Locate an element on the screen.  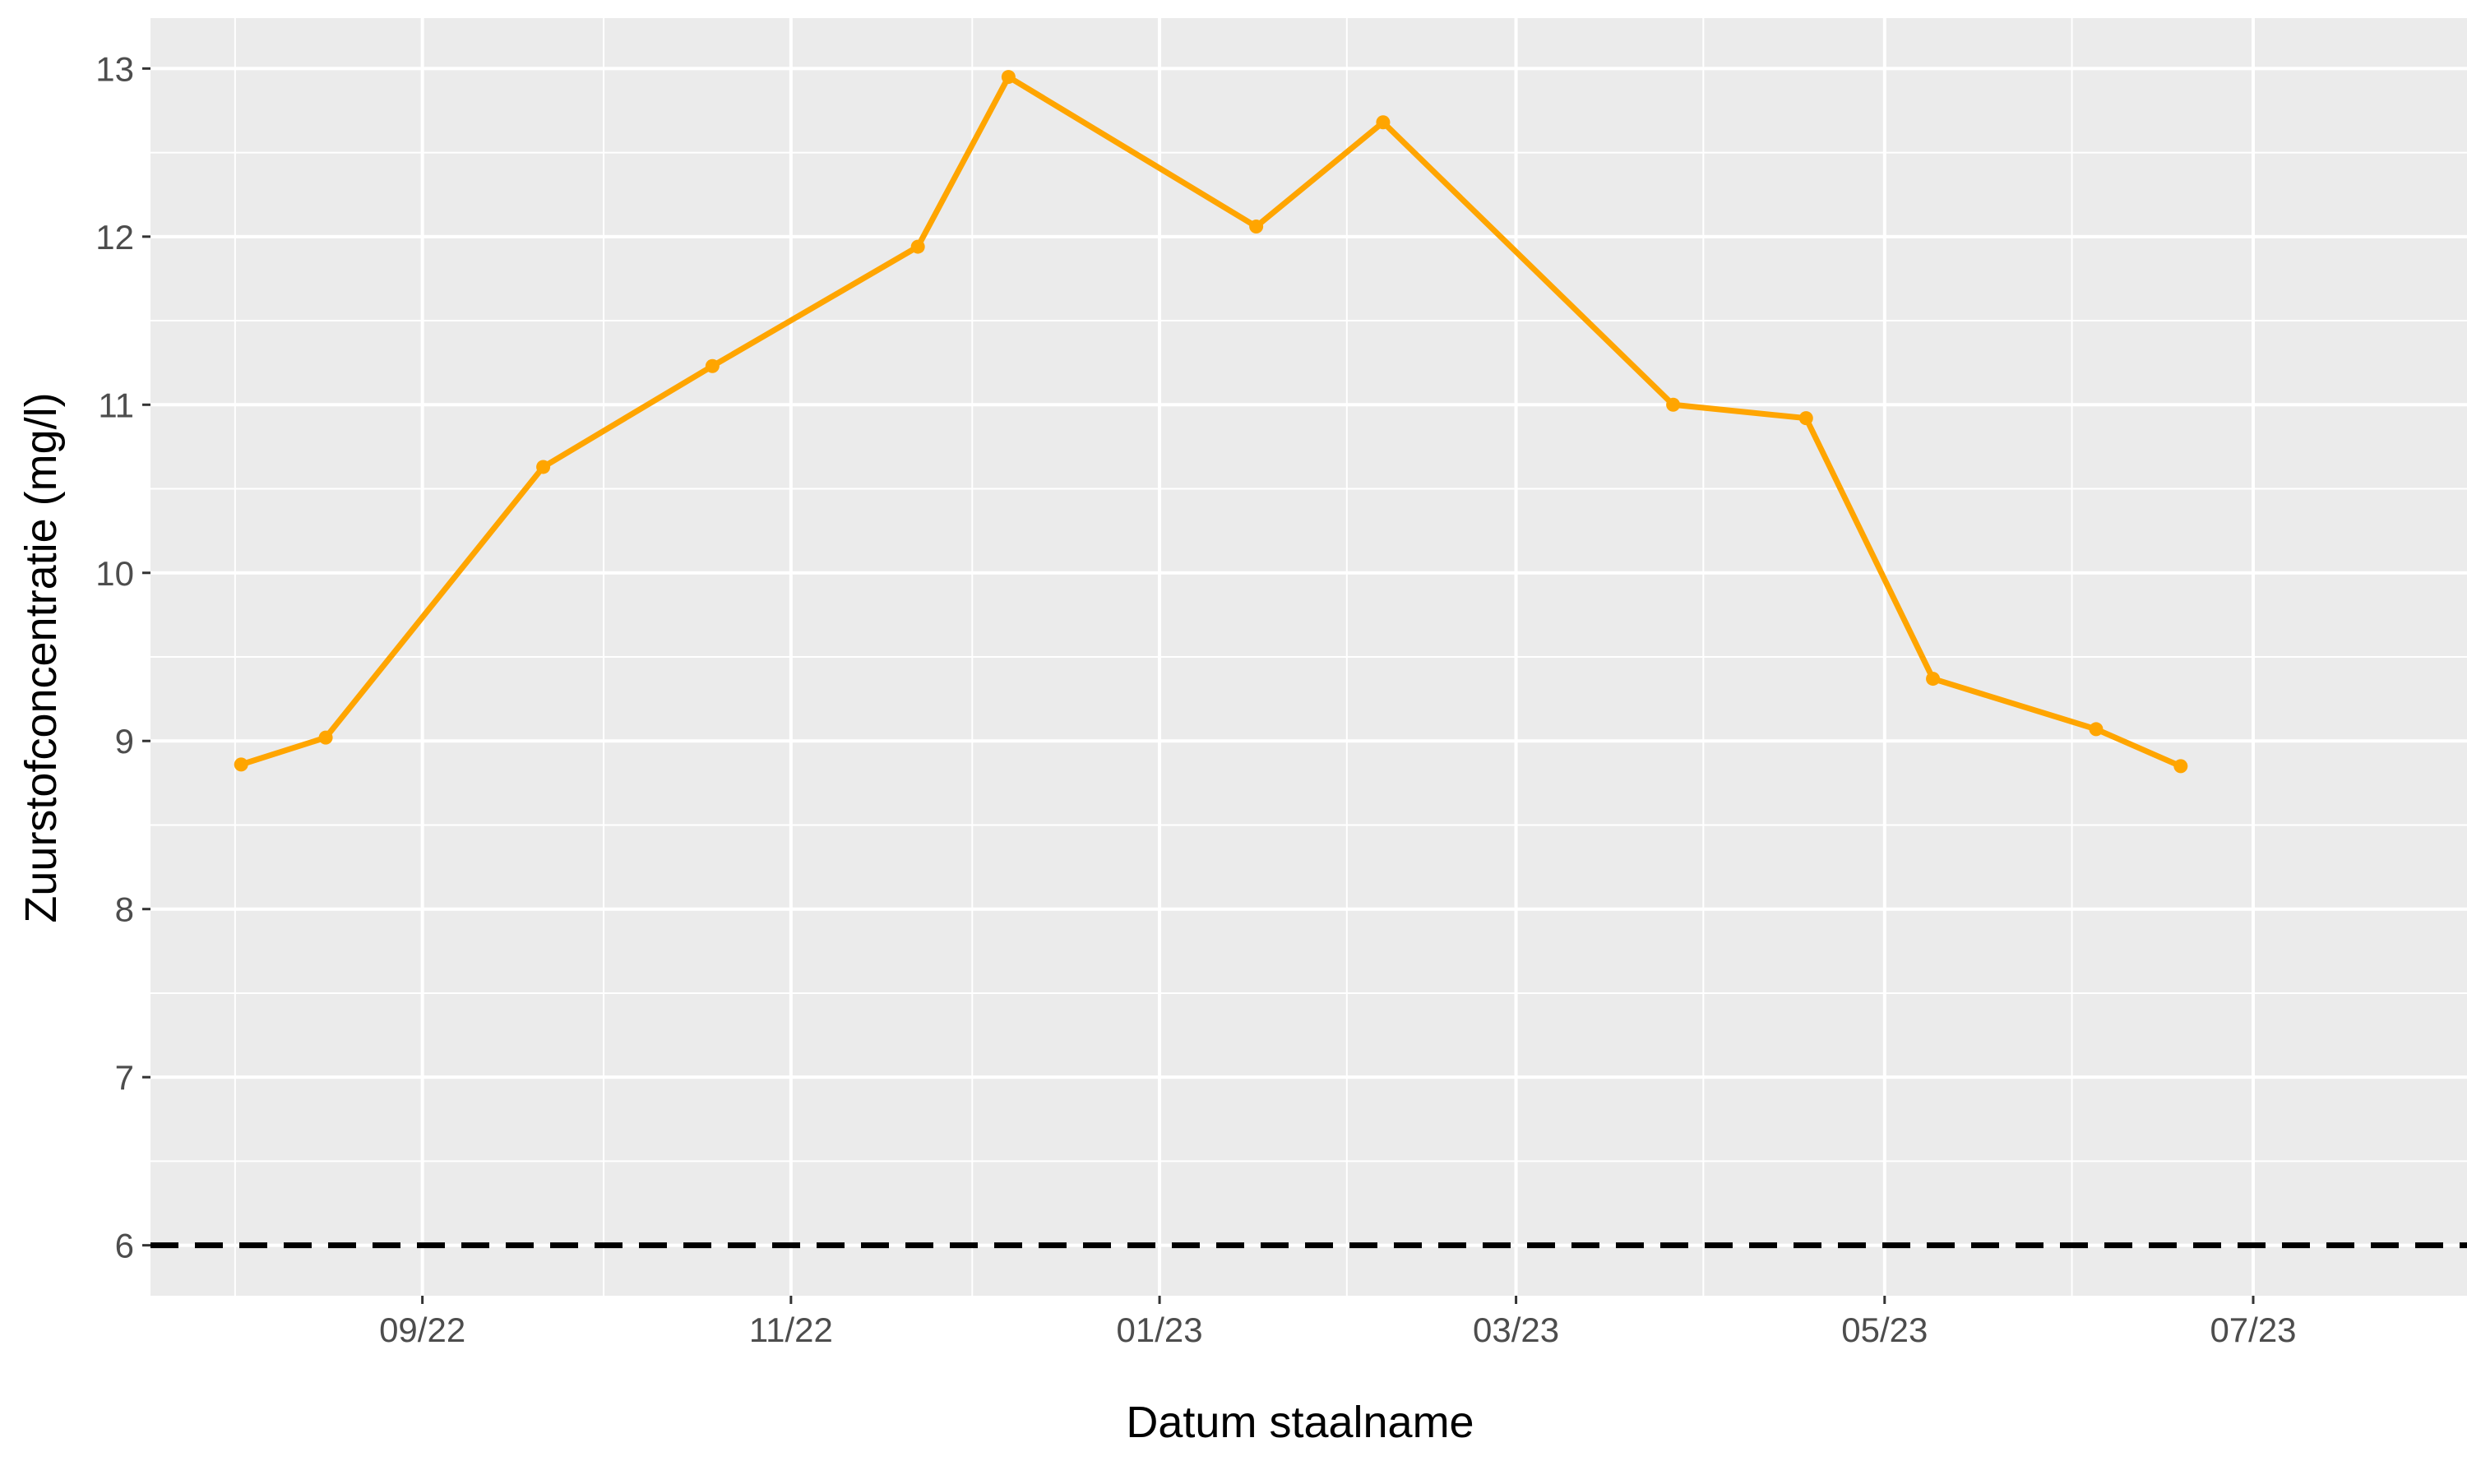
y-tick-label: 6 is located at coordinates (124, 1246).